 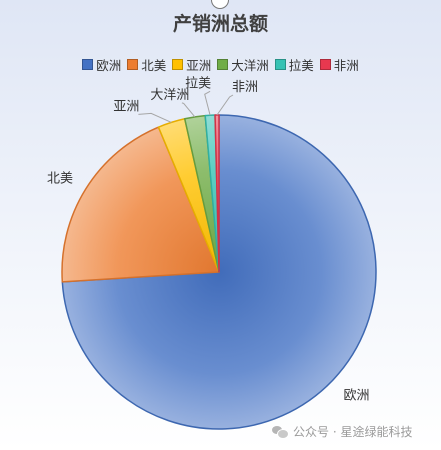 I want to click on slice-label: 北美, so click(x=60, y=179).